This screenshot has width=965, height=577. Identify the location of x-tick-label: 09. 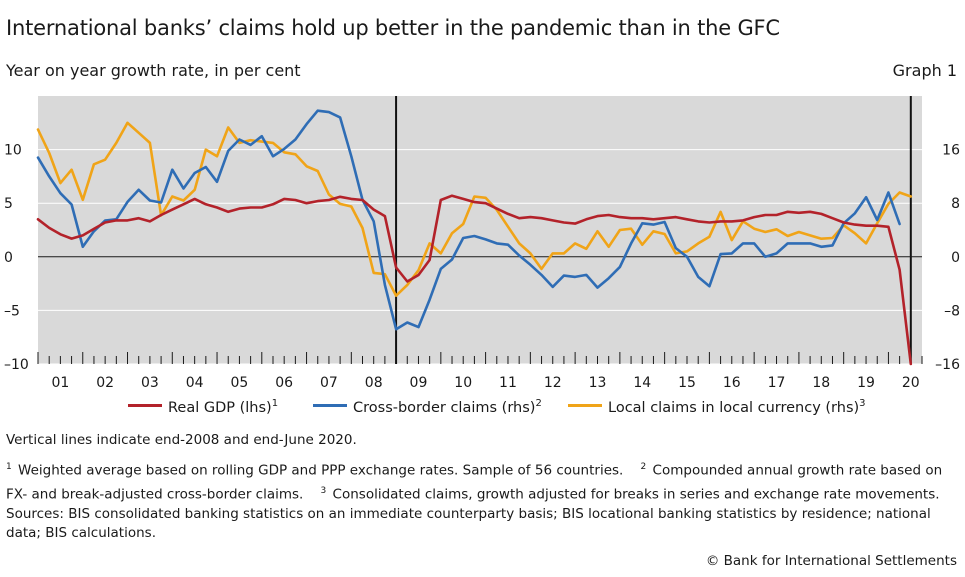
(419, 383).